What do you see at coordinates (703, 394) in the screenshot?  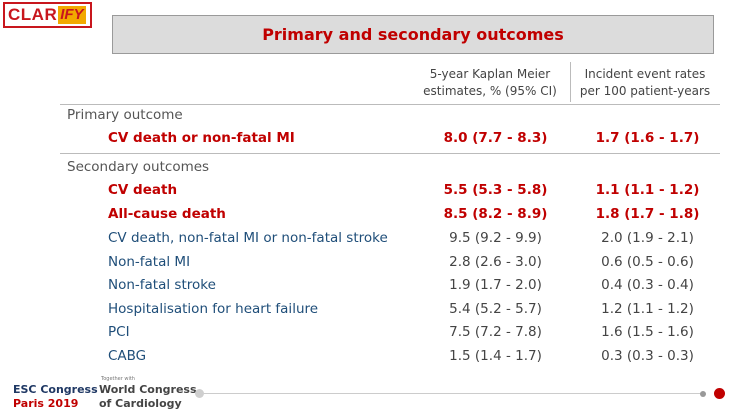 I see `progress-grey-dot` at bounding box center [703, 394].